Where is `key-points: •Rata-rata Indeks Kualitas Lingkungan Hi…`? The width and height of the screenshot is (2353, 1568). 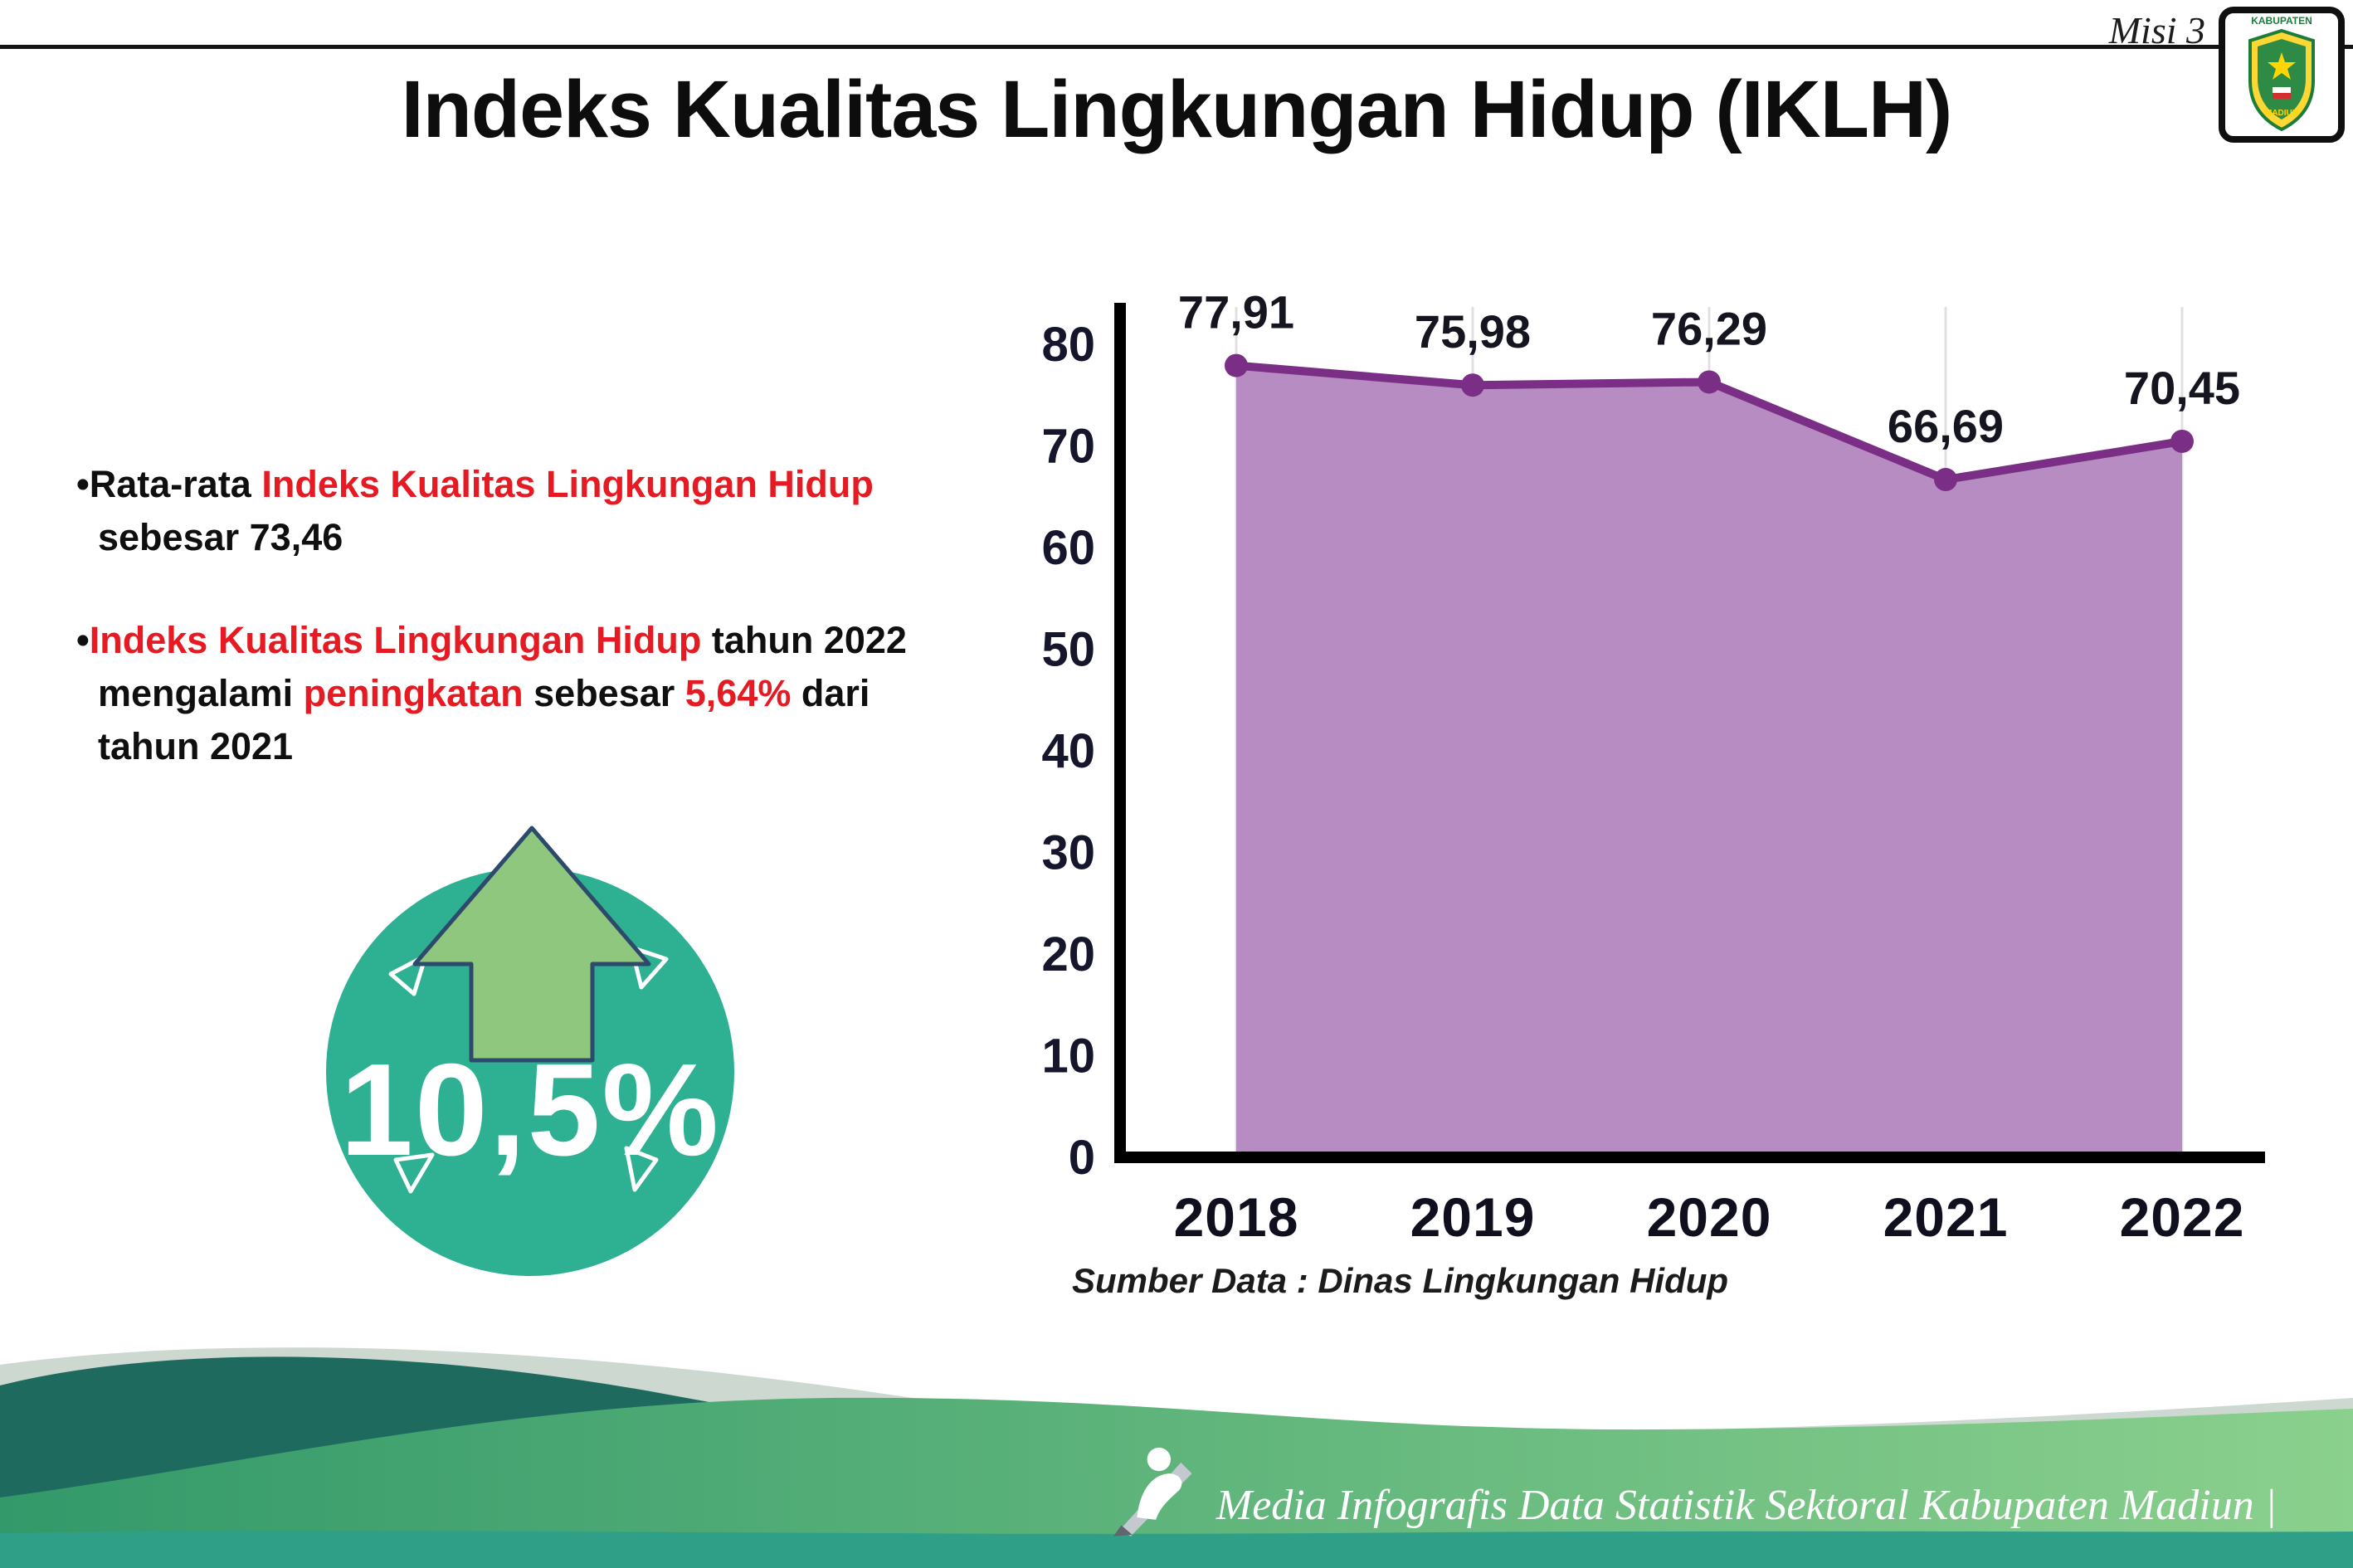
key-points: •Rata-rata Indeks Kualitas Lingkungan Hi… is located at coordinates (532, 640).